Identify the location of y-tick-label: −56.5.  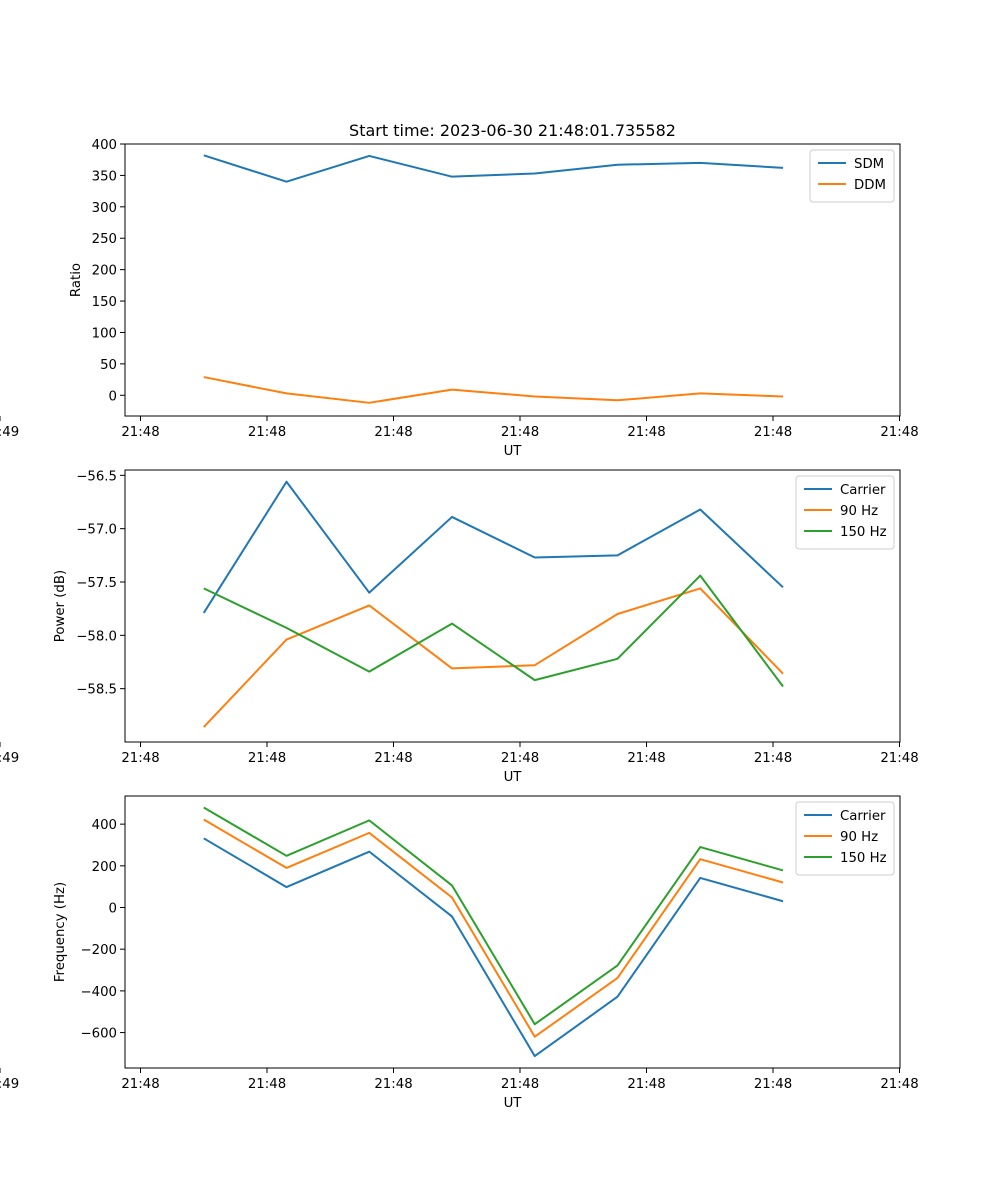
(96, 476).